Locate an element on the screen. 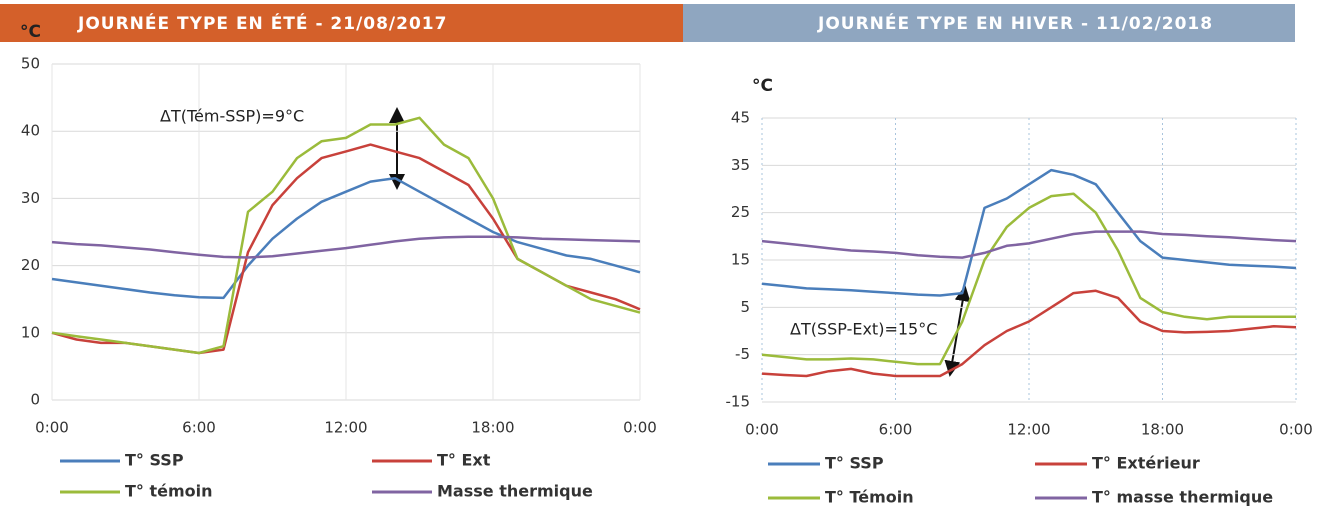 This screenshot has width=1319, height=506. annotation: ΔT(SSP-Ext)=15°C is located at coordinates (863, 329).